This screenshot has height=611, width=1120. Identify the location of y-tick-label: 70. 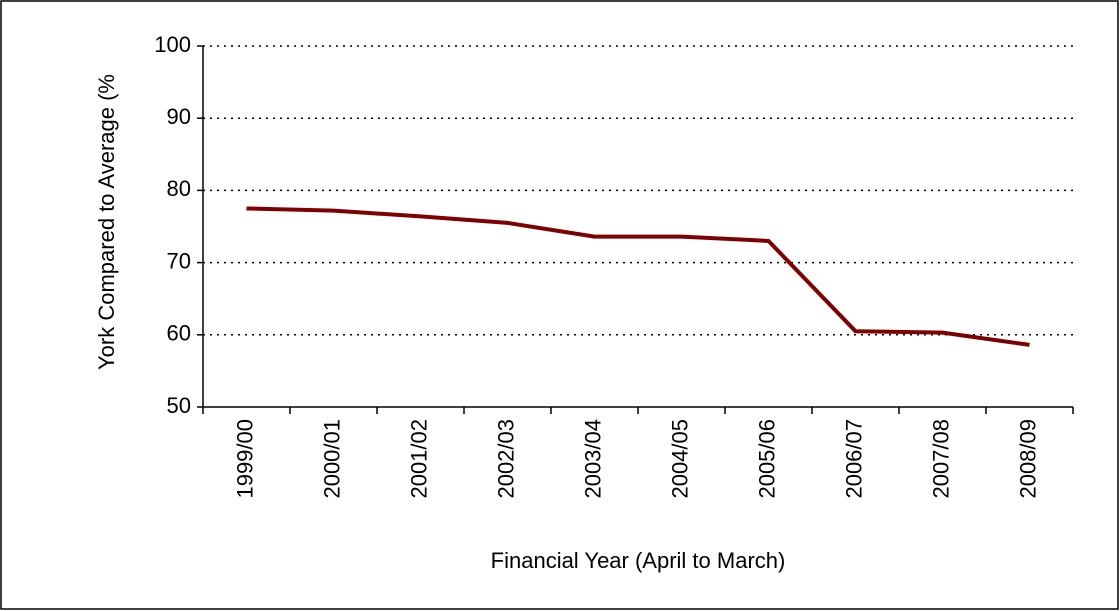
(179, 260).